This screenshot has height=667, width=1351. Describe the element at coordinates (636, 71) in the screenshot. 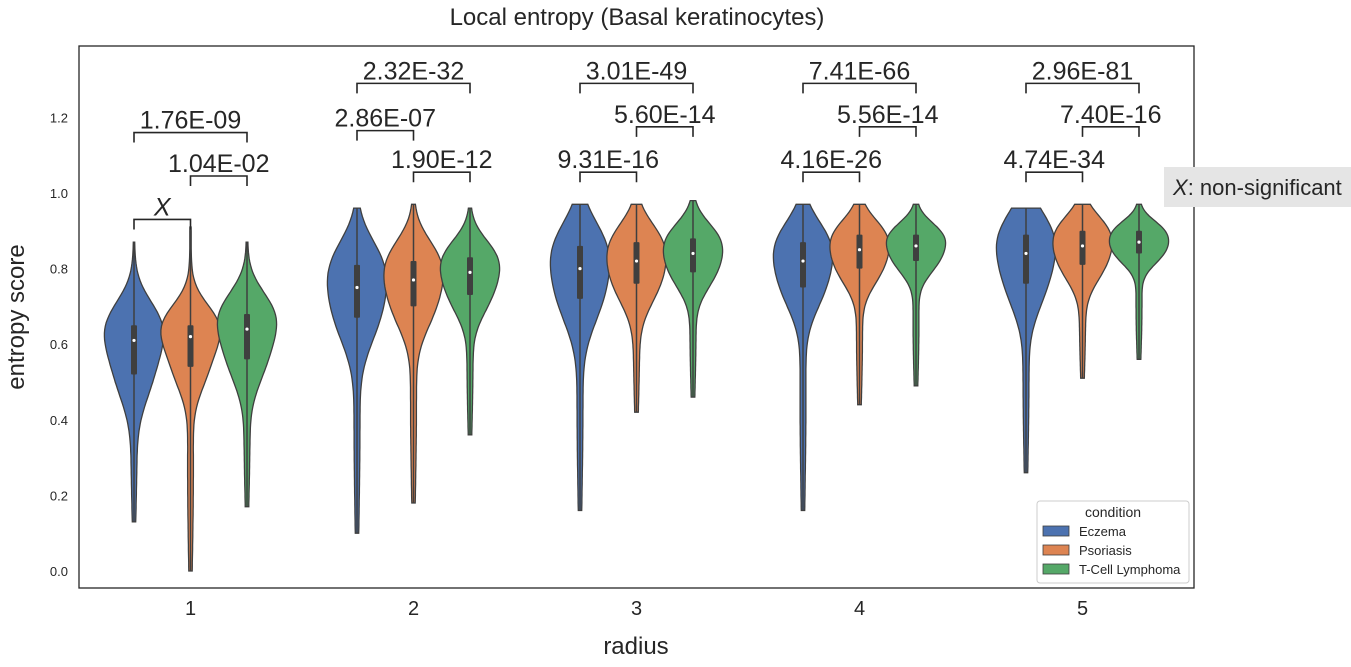

I see `p-value-label: 3.01E-49` at that location.